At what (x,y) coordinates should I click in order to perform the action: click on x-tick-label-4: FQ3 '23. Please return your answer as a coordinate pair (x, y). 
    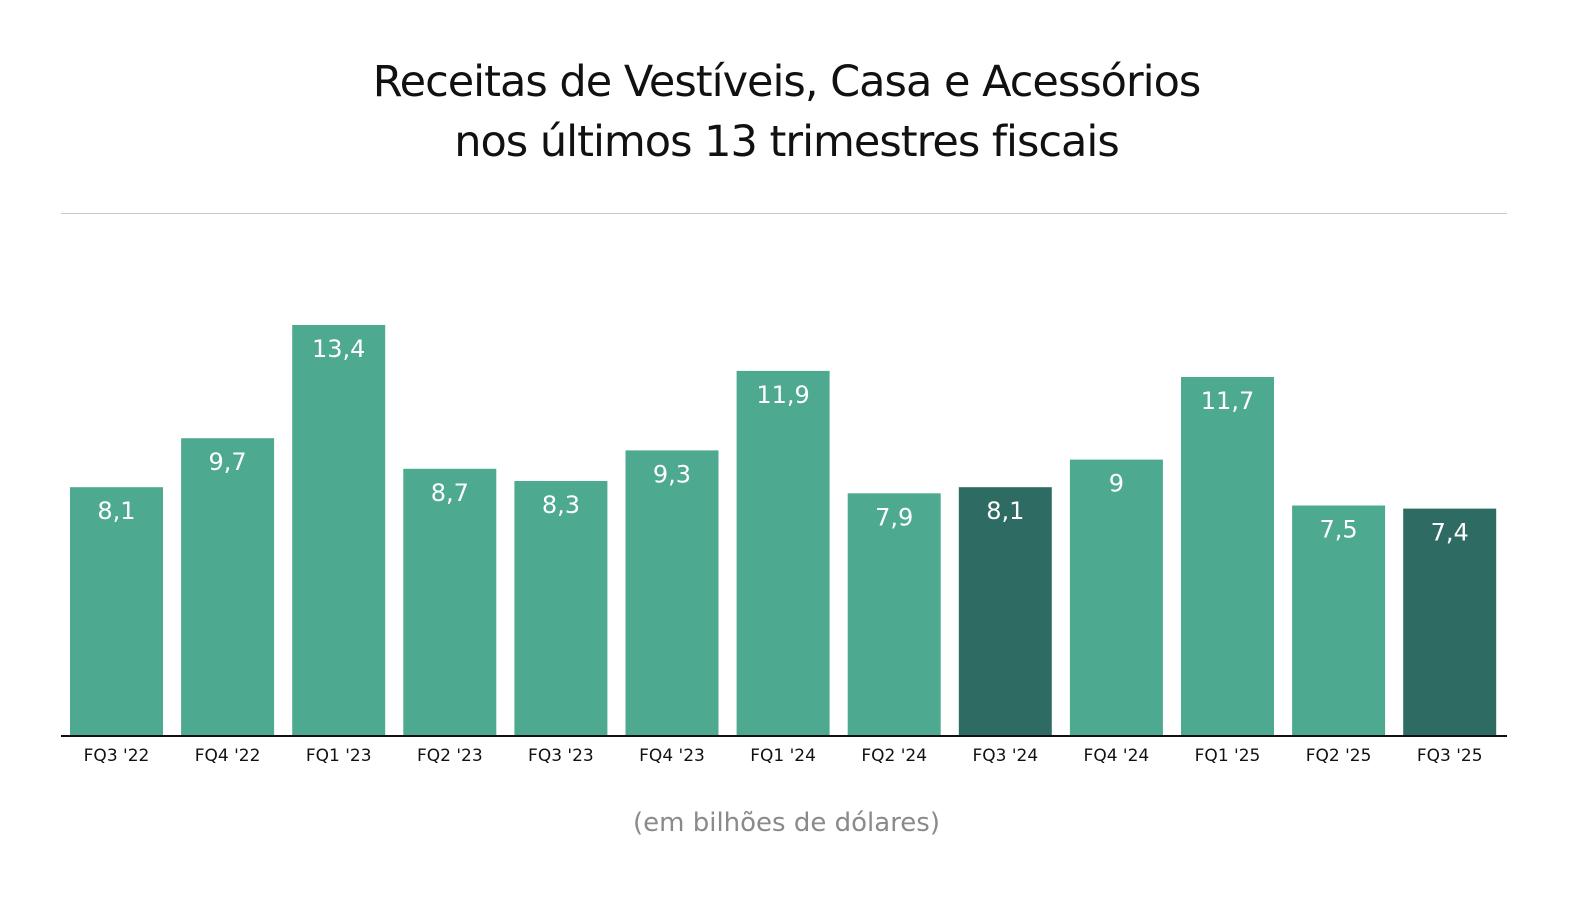
    Looking at the image, I should click on (561, 756).